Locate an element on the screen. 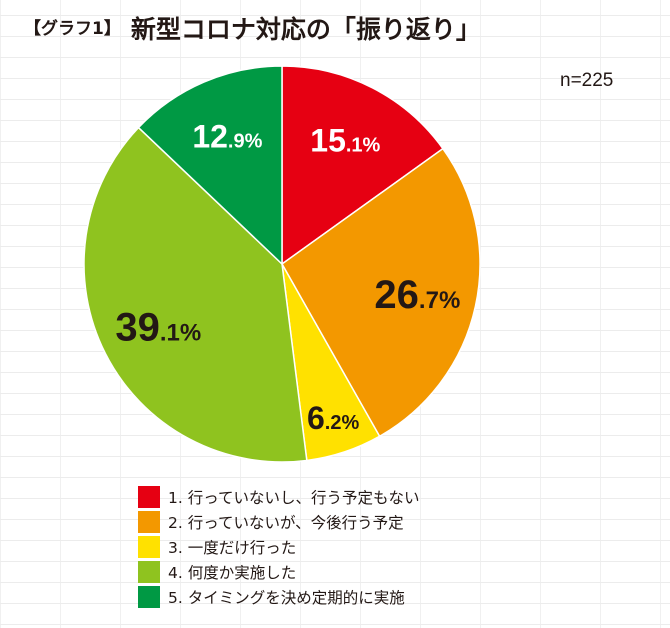 The height and width of the screenshot is (628, 670). legend-label: 5. タイミングを決め定期的に実施 is located at coordinates (286, 597).